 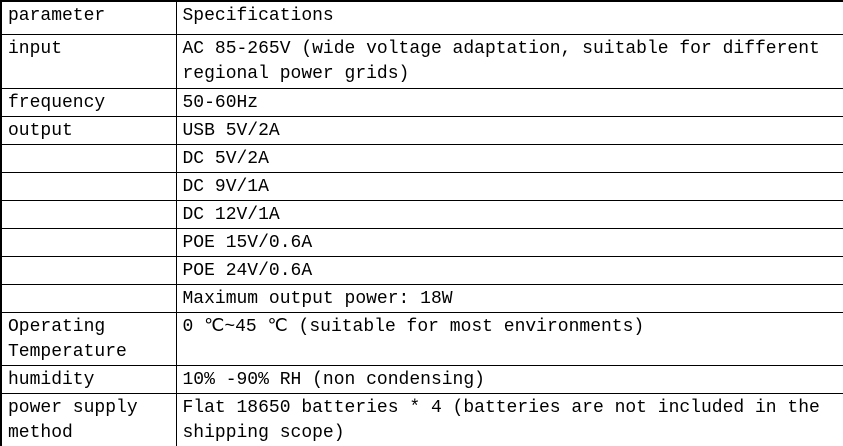 I want to click on table-row: Maximum output power: 18W, so click(x=421, y=298).